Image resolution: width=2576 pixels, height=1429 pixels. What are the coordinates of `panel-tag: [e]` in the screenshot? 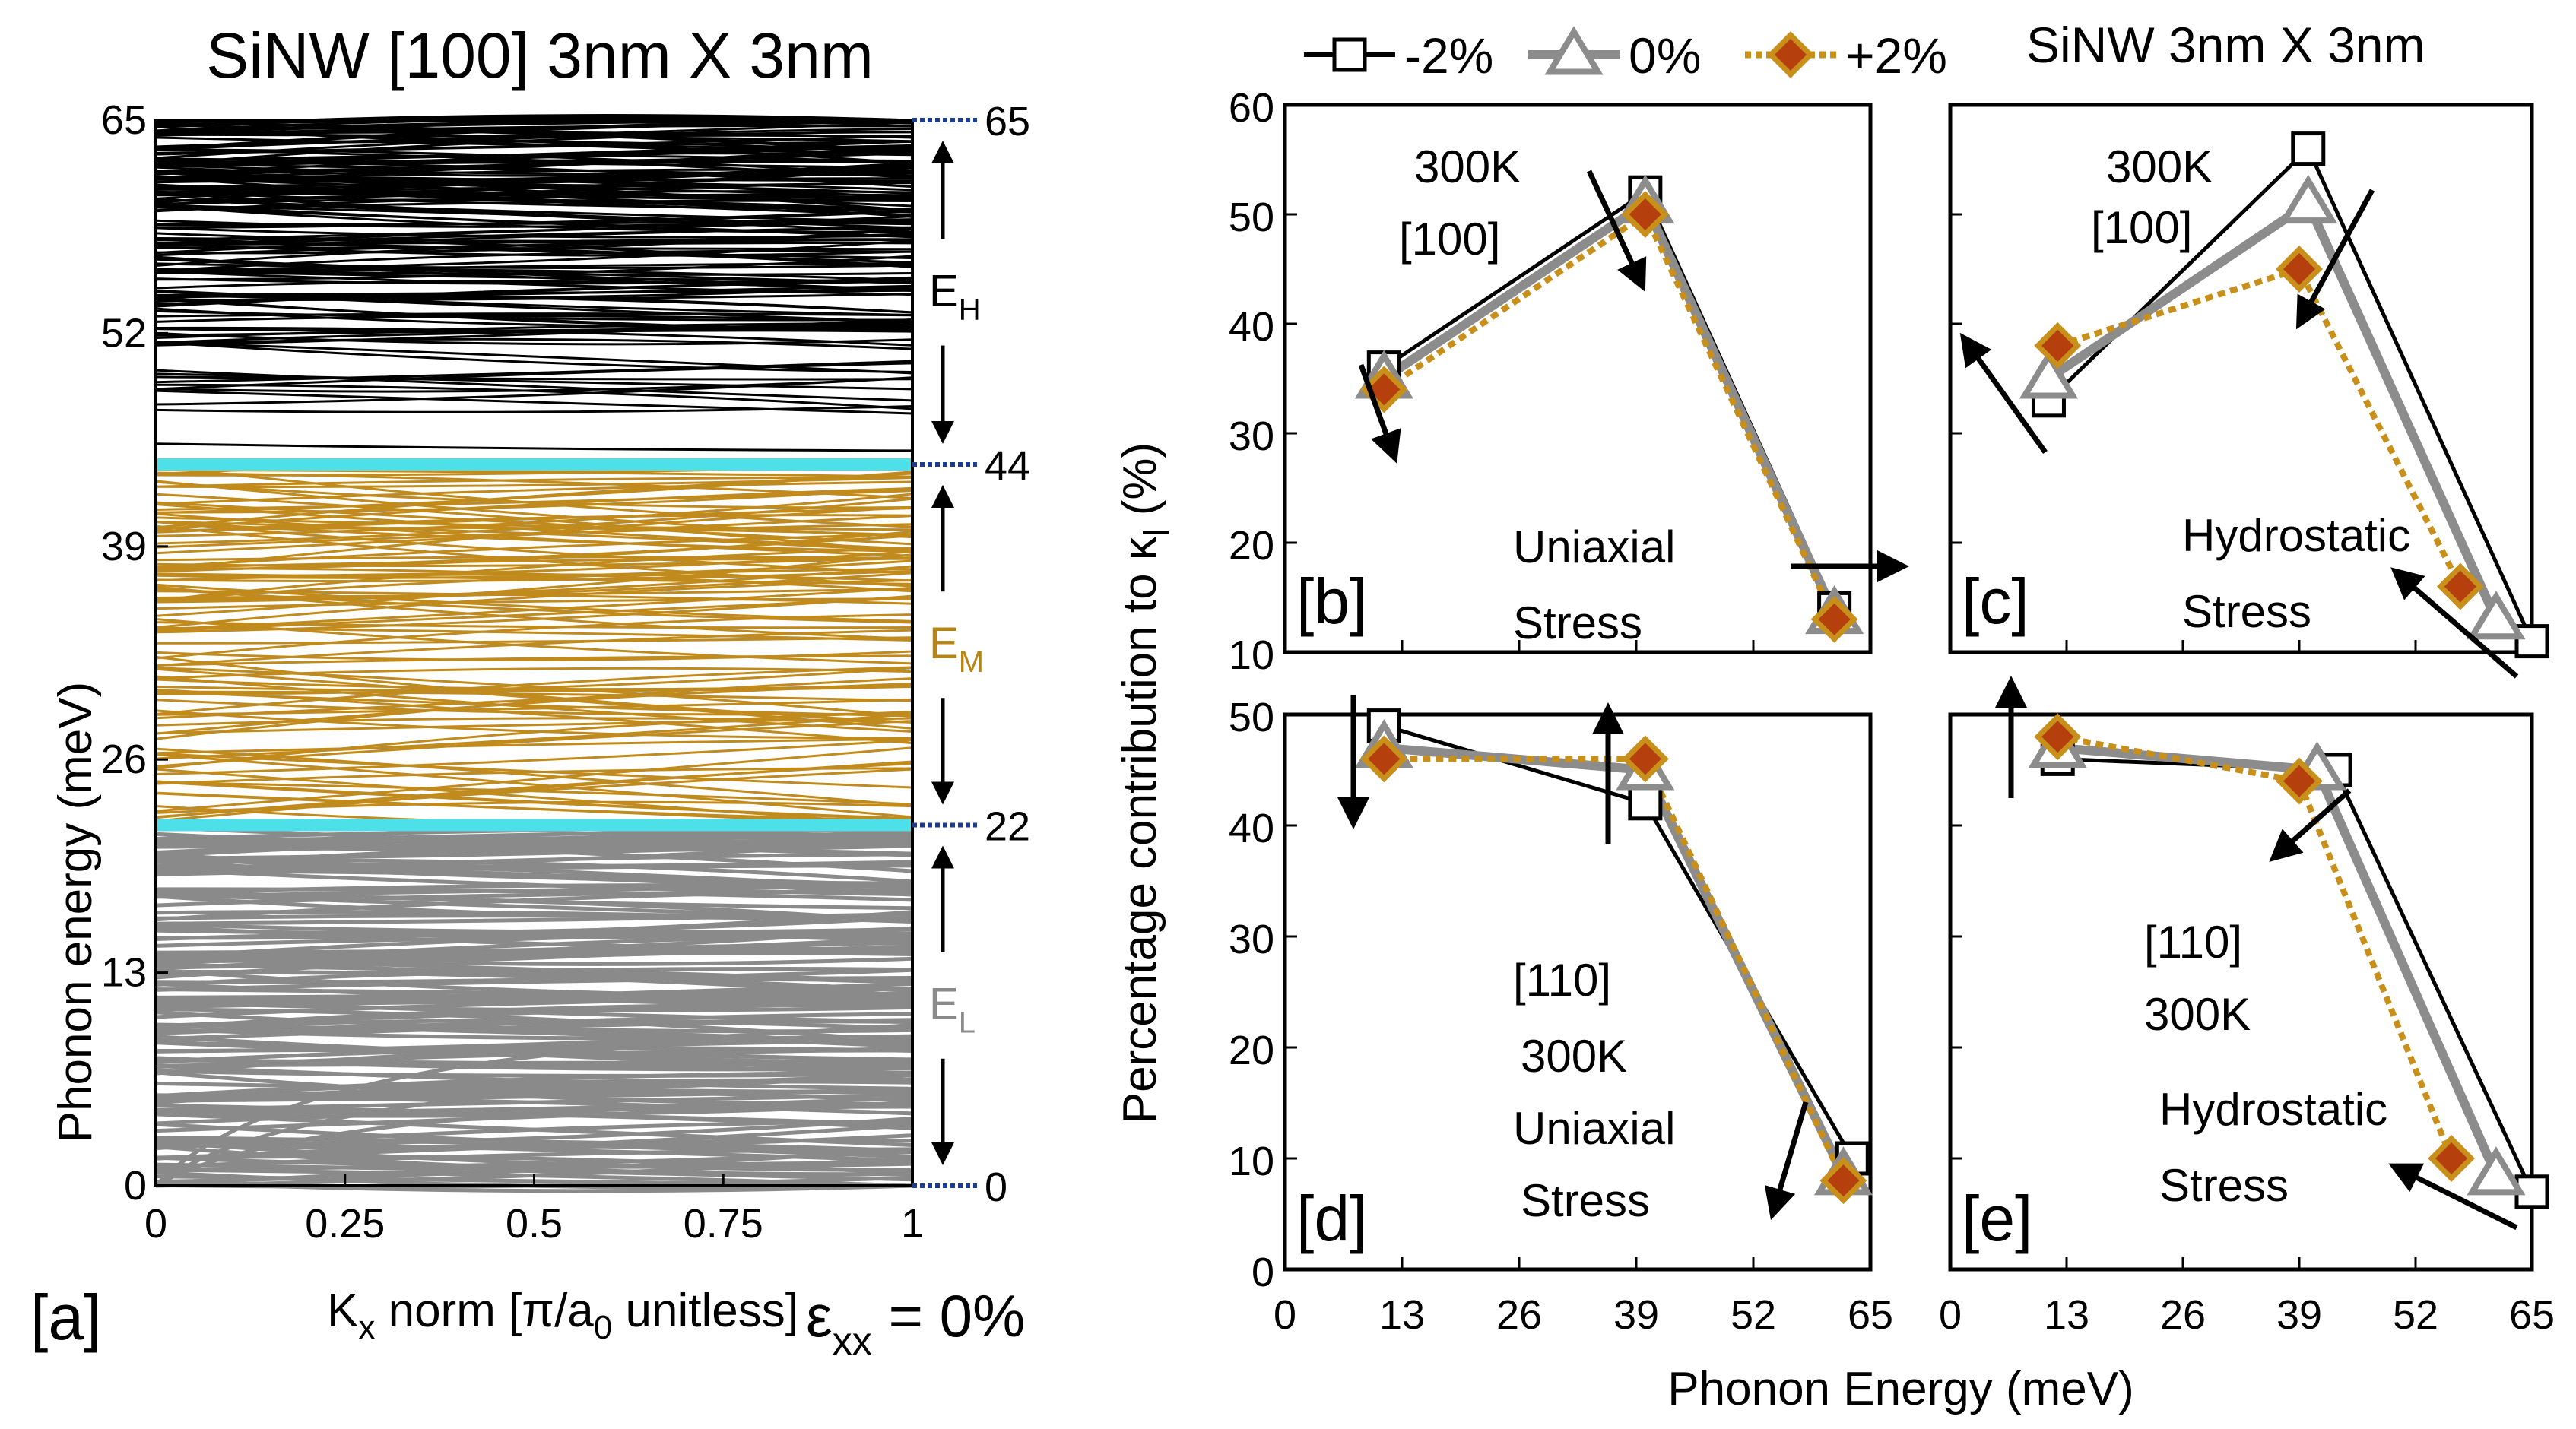 It's located at (1997, 1218).